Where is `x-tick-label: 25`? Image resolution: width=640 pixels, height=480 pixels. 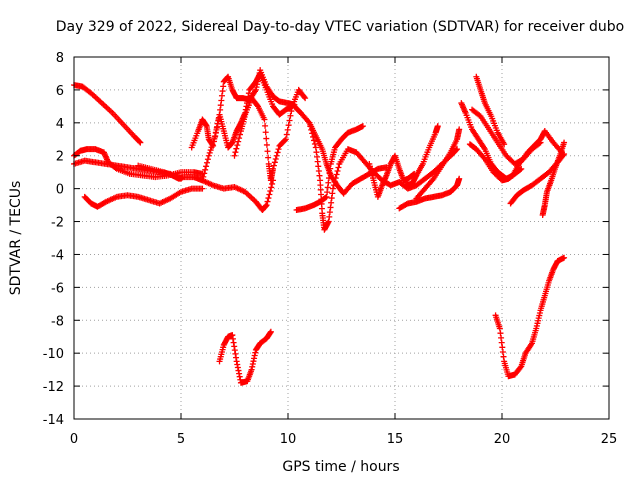 x-tick-label: 25 is located at coordinates (609, 439).